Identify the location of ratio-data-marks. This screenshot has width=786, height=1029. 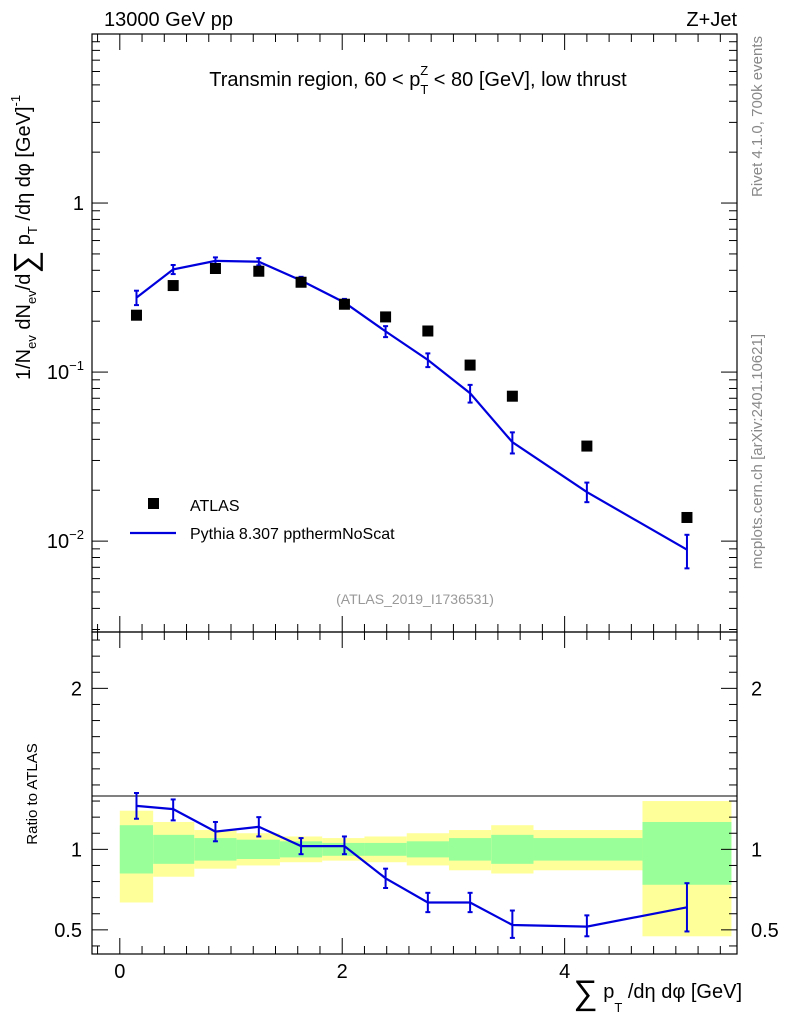
(411, 865).